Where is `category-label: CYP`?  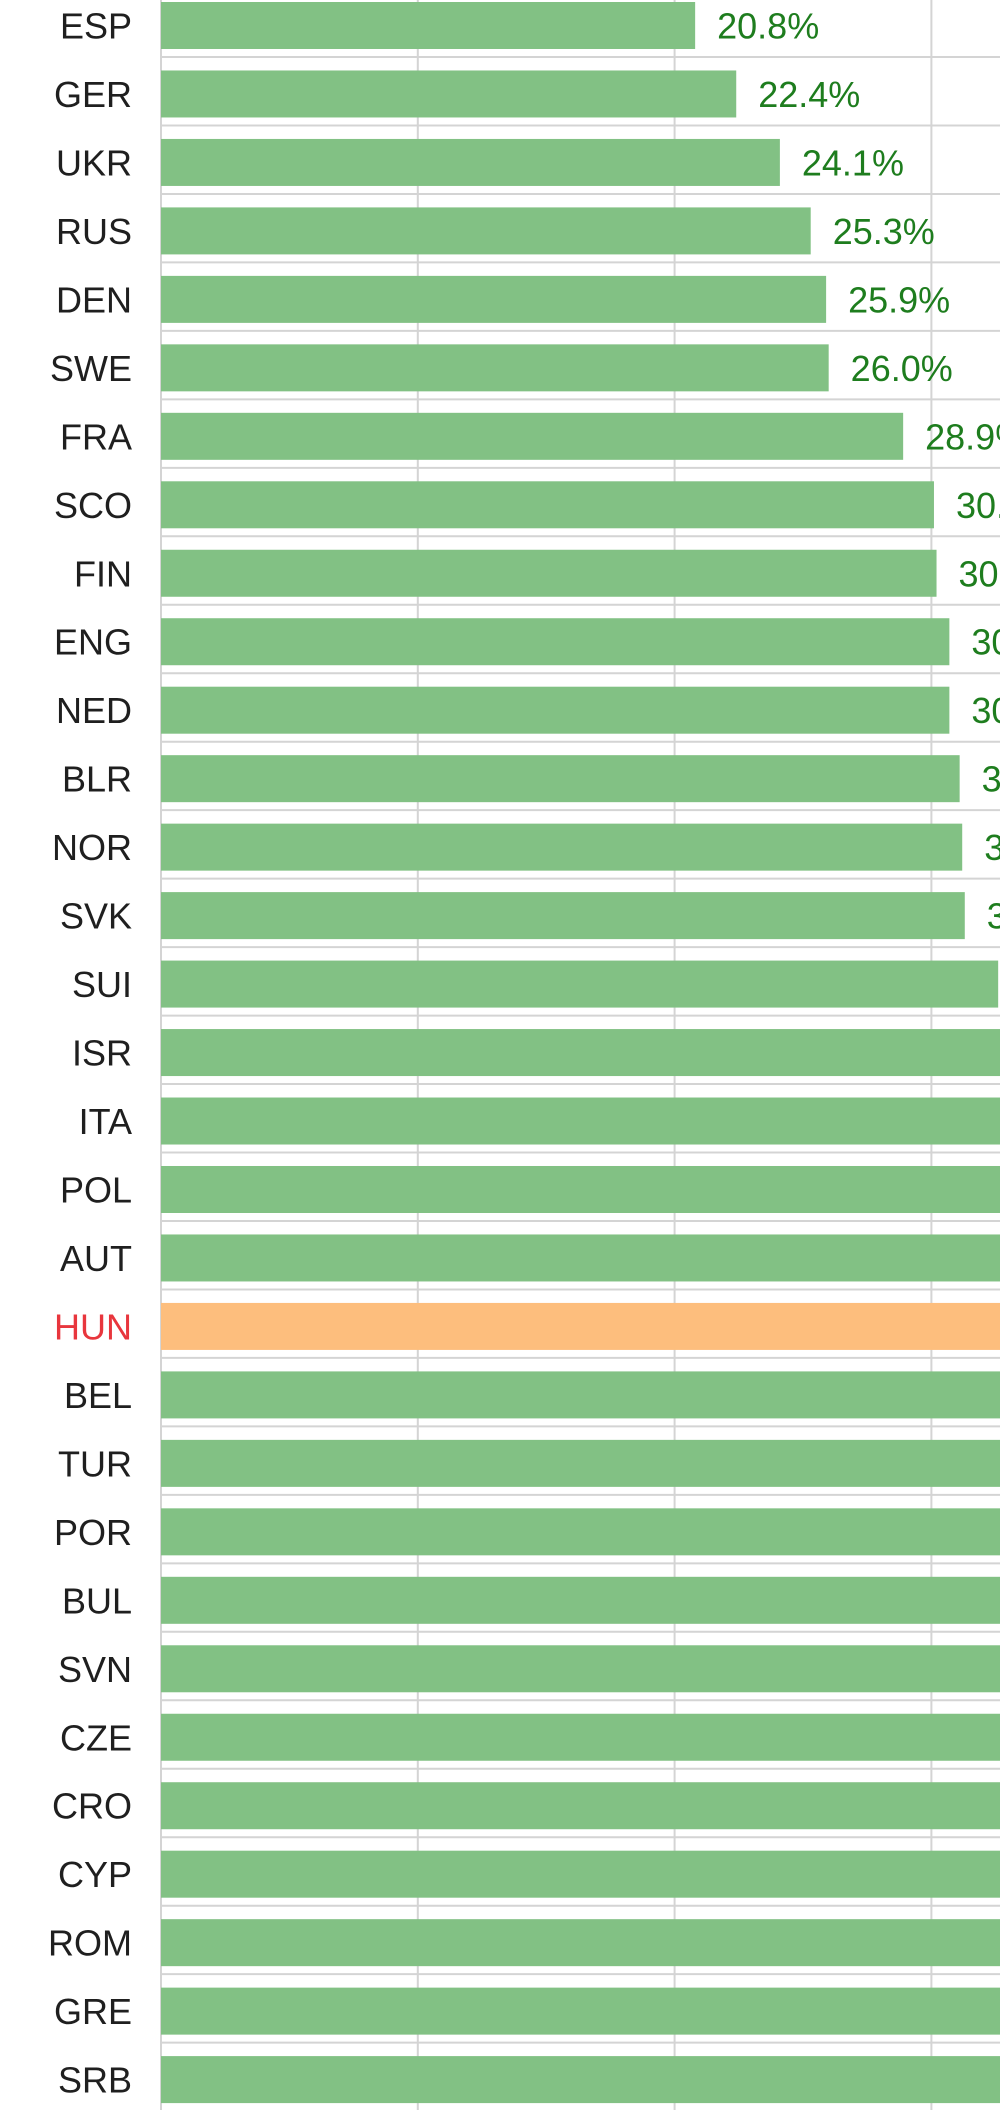 category-label: CYP is located at coordinates (95, 1874).